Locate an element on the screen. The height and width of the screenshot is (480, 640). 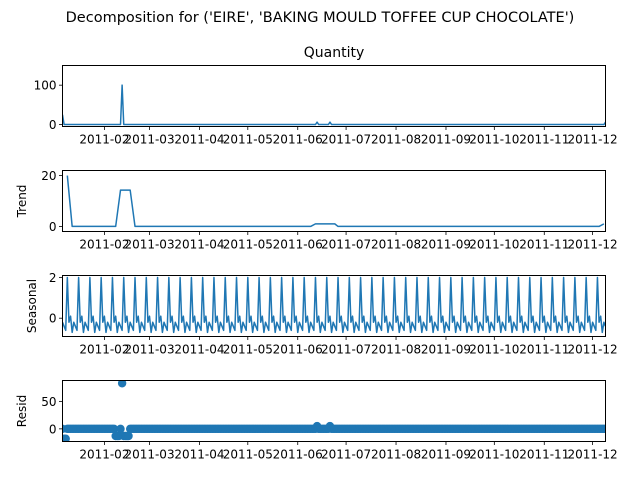
resid-axes-frame is located at coordinates (334, 411).